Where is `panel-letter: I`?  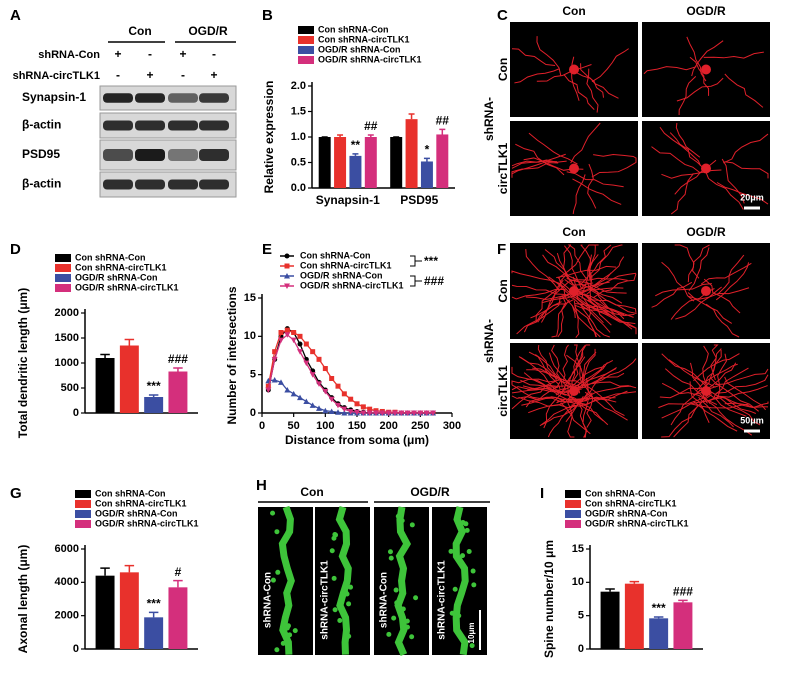 panel-letter: I is located at coordinates (542, 493).